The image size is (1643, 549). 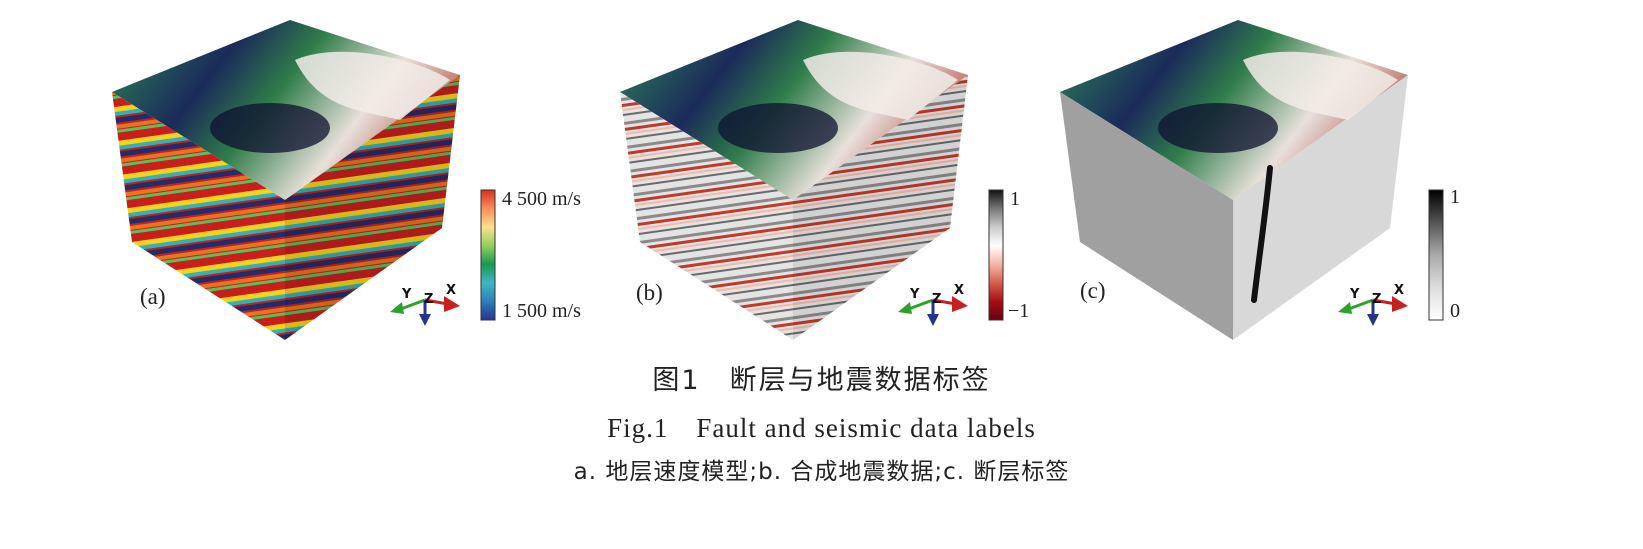 I want to click on figure-caption-english: Fig.1 Fault and seismic data labels, so click(x=821, y=428).